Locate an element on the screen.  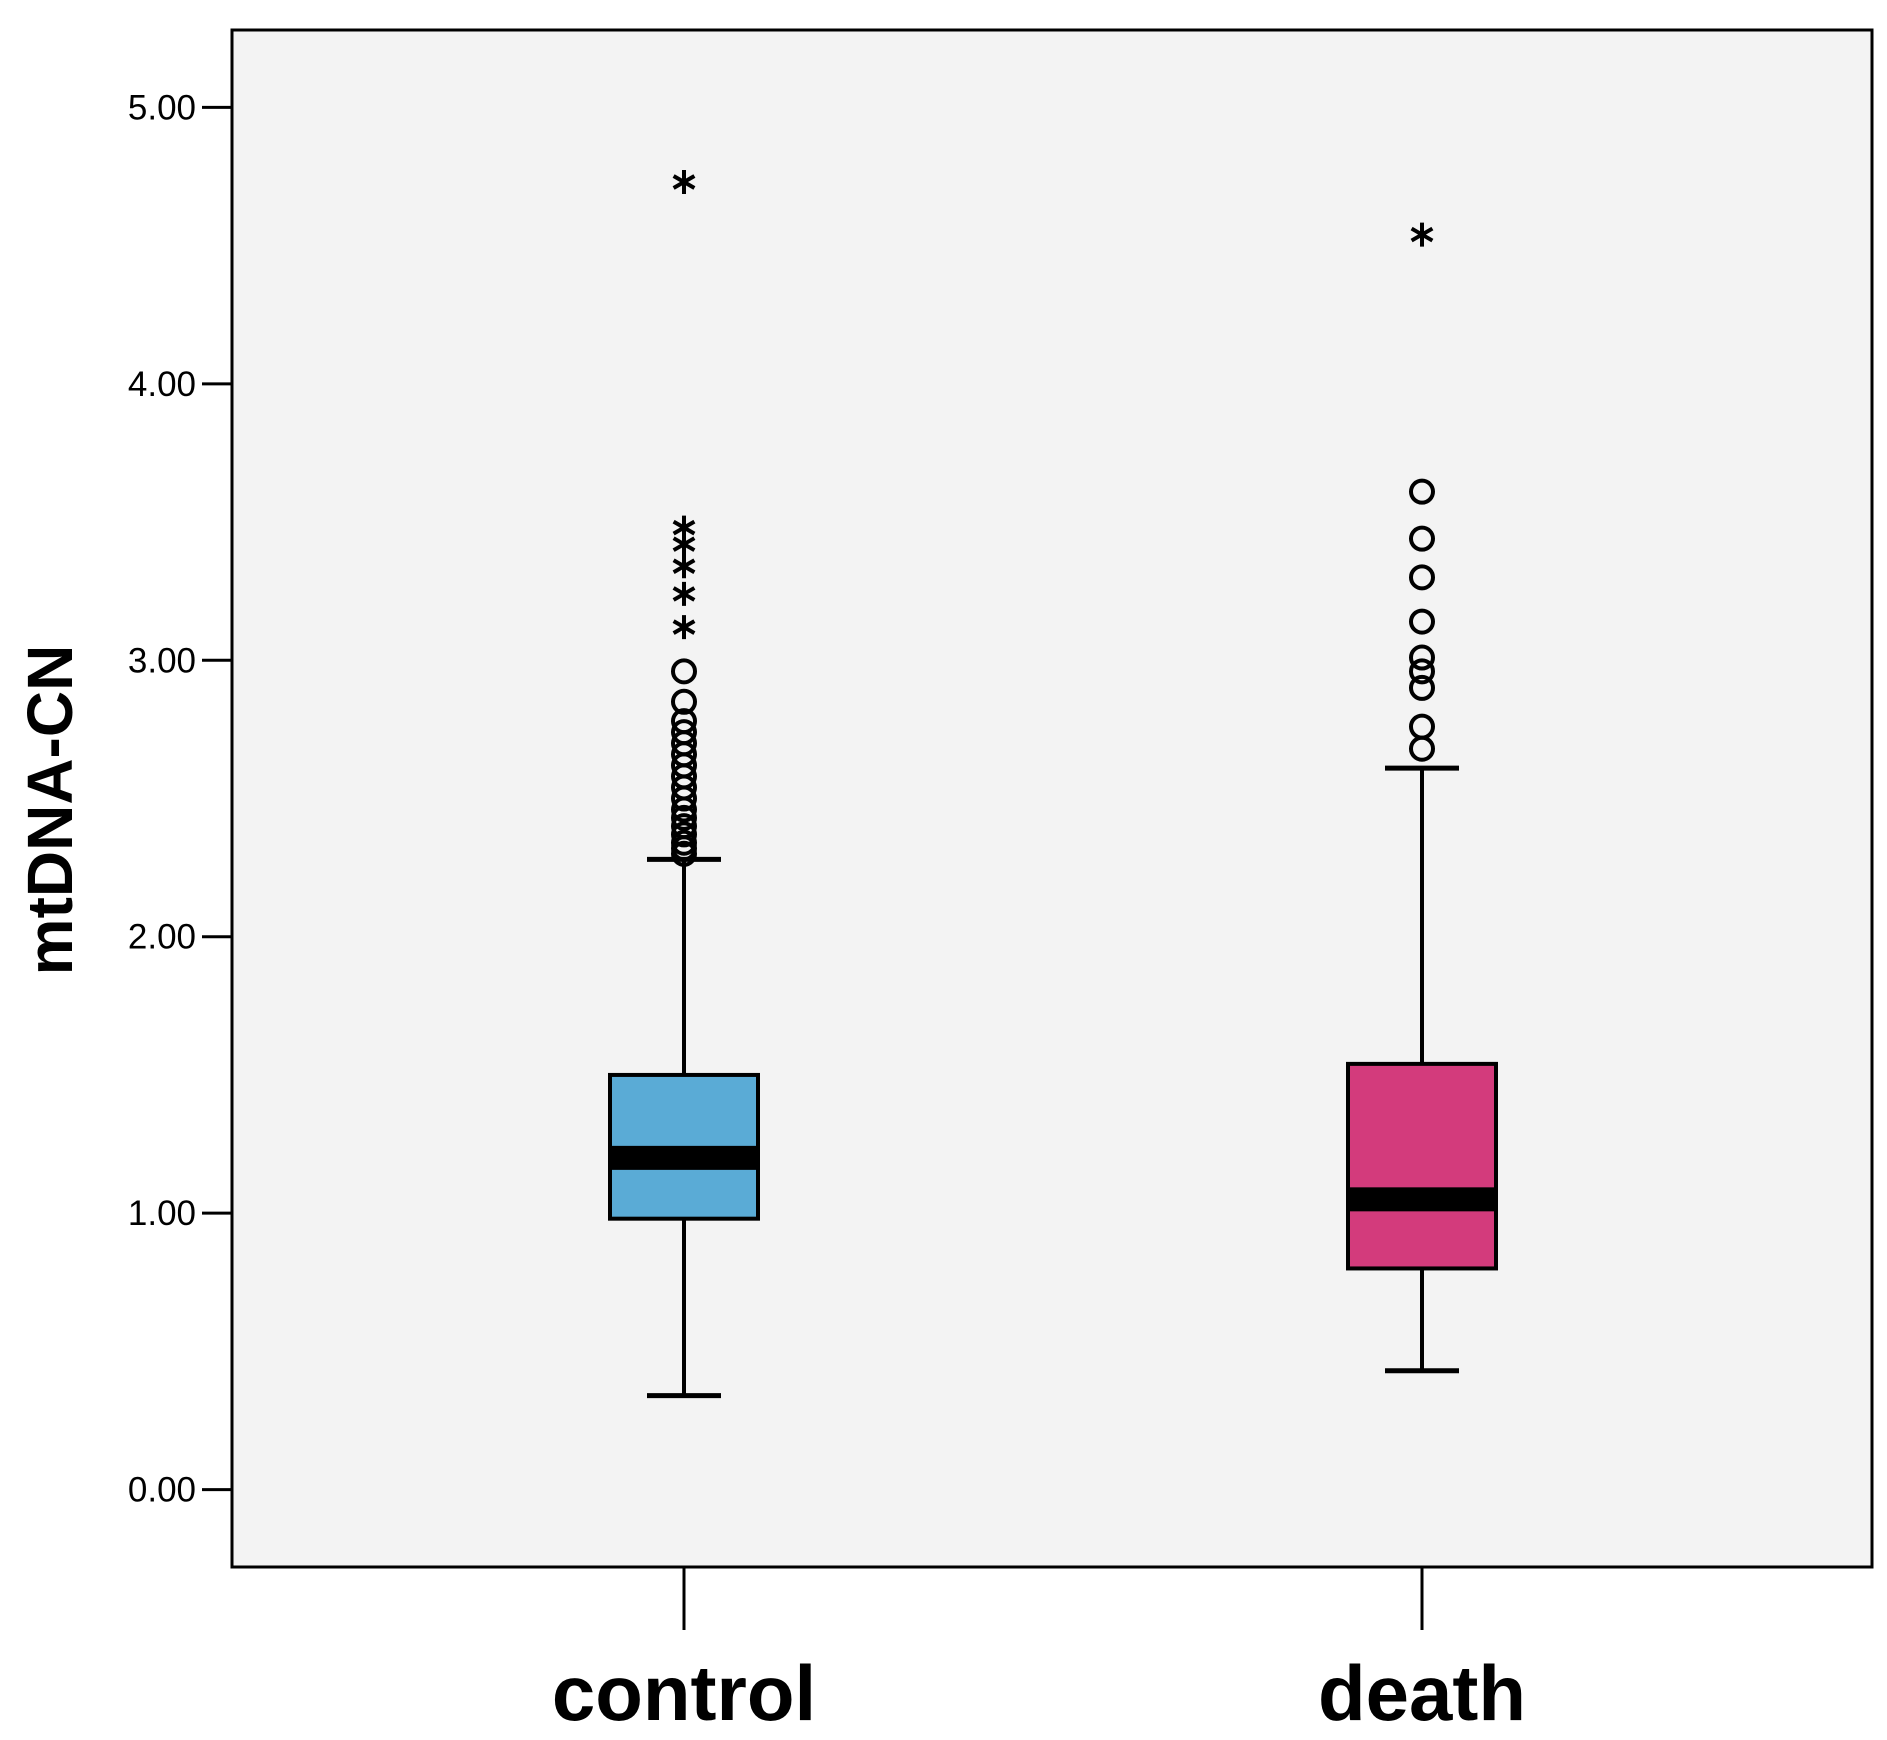
iqr-box is located at coordinates (1422, 1166).